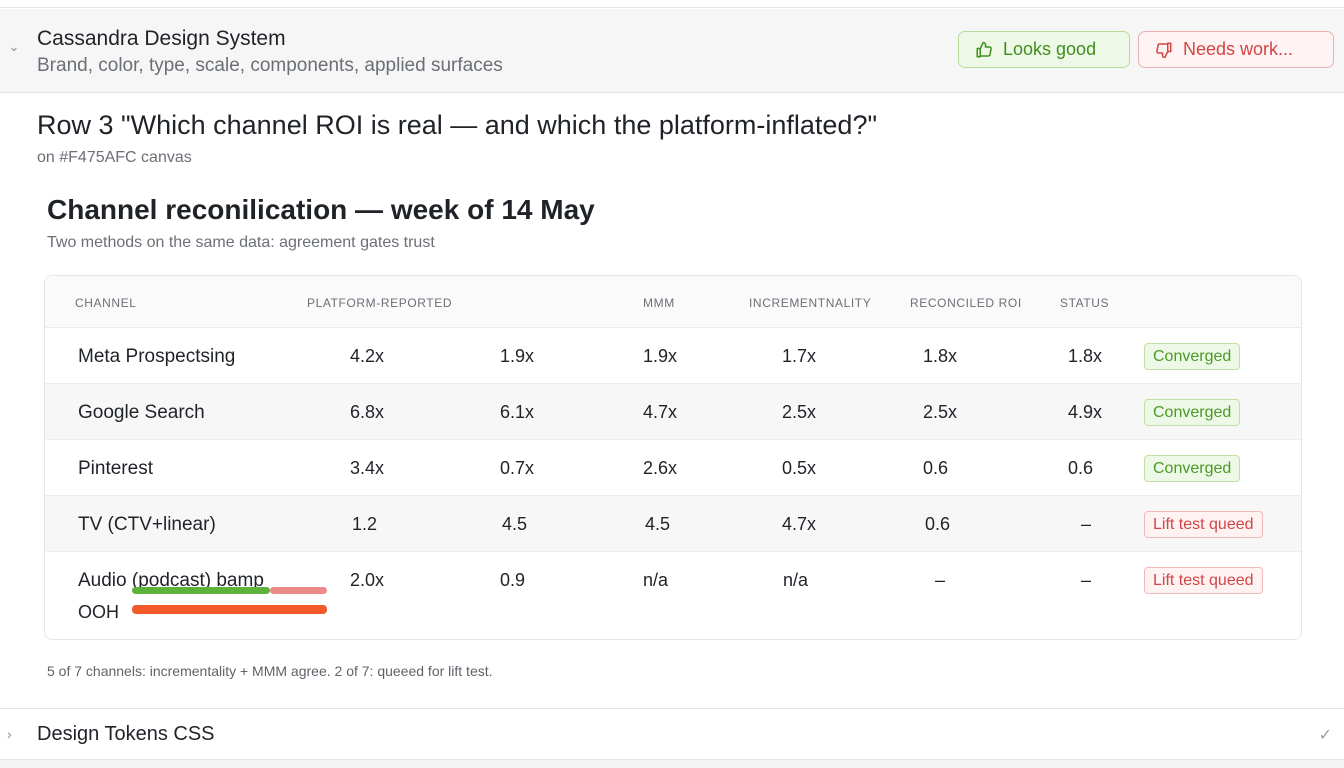 The width and height of the screenshot is (1344, 768). Describe the element at coordinates (659, 303) in the screenshot. I see `header-mmm: MMM` at that location.